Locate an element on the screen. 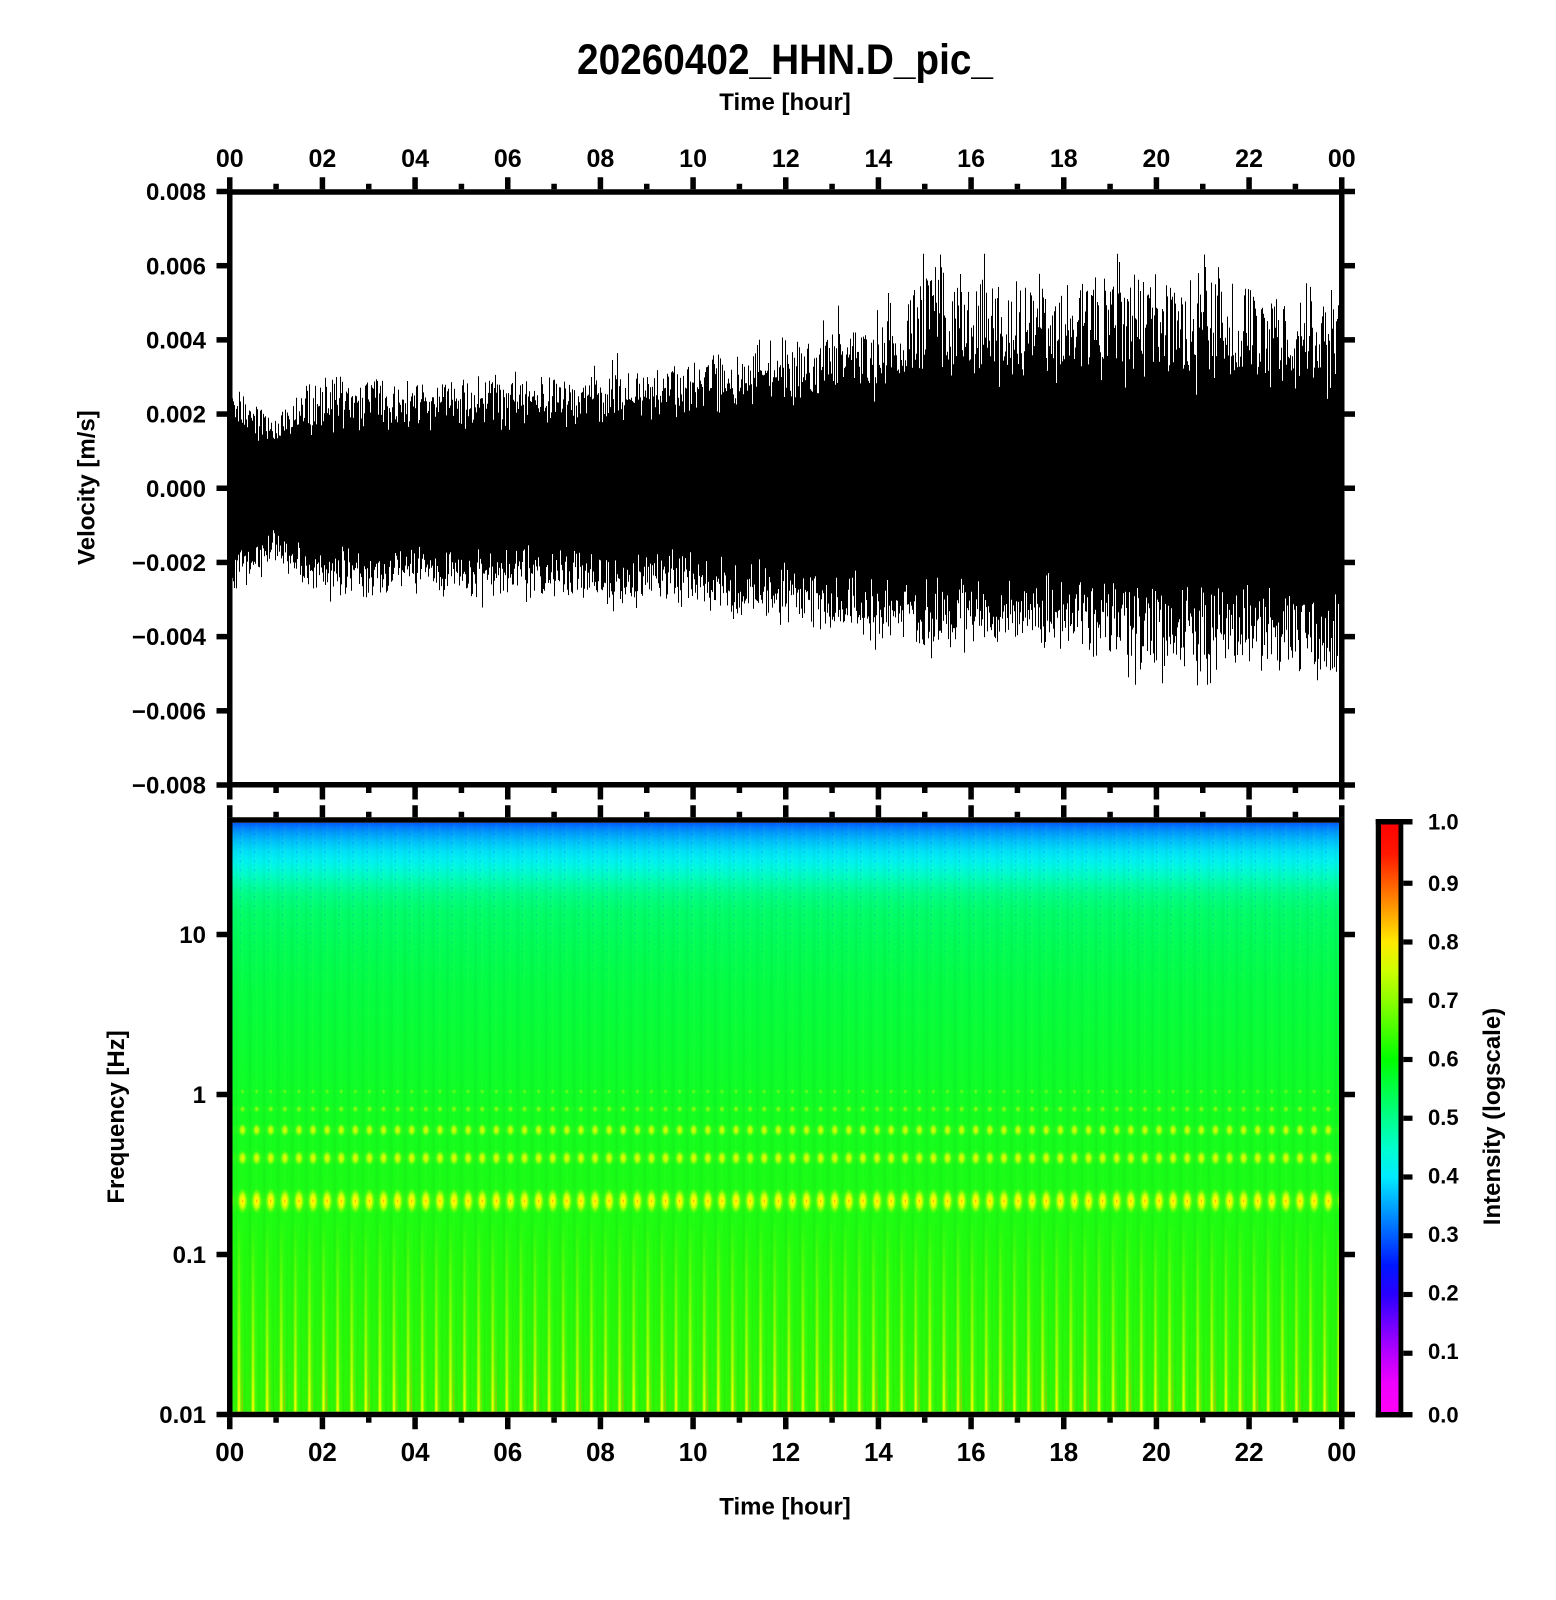 The width and height of the screenshot is (1556, 1600). svg-text: 0.01 is located at coordinates (182, 1415).